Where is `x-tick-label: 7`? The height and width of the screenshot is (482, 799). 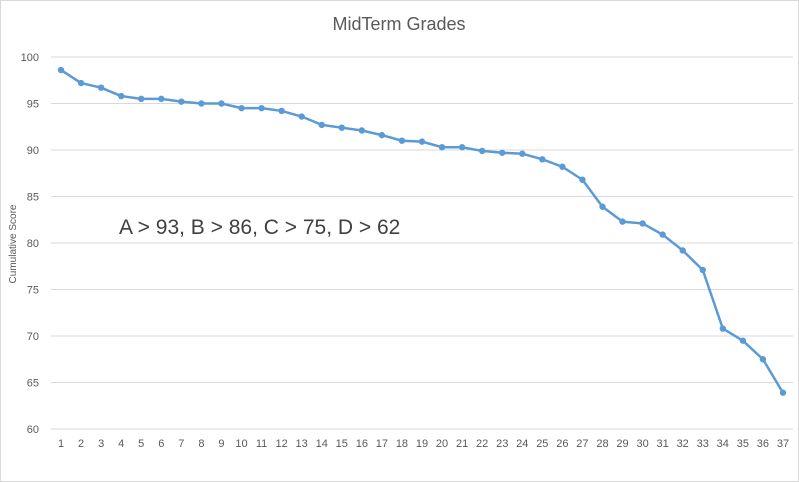 x-tick-label: 7 is located at coordinates (181, 444).